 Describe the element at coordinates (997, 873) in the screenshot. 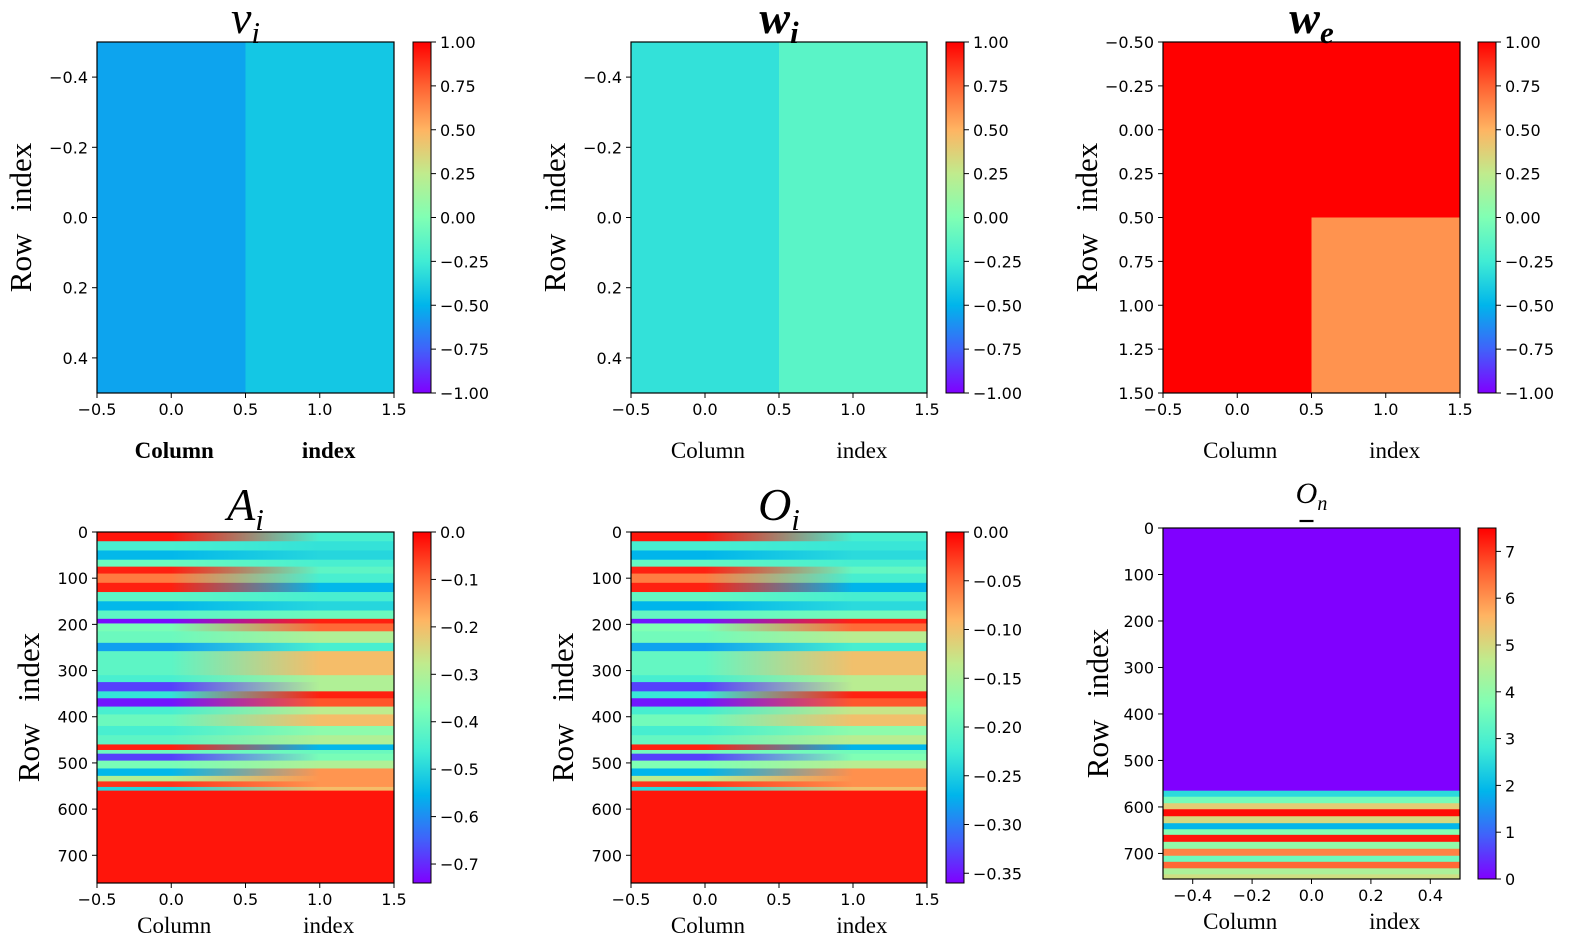

I see `colorbar-tick-label: −0.35` at that location.